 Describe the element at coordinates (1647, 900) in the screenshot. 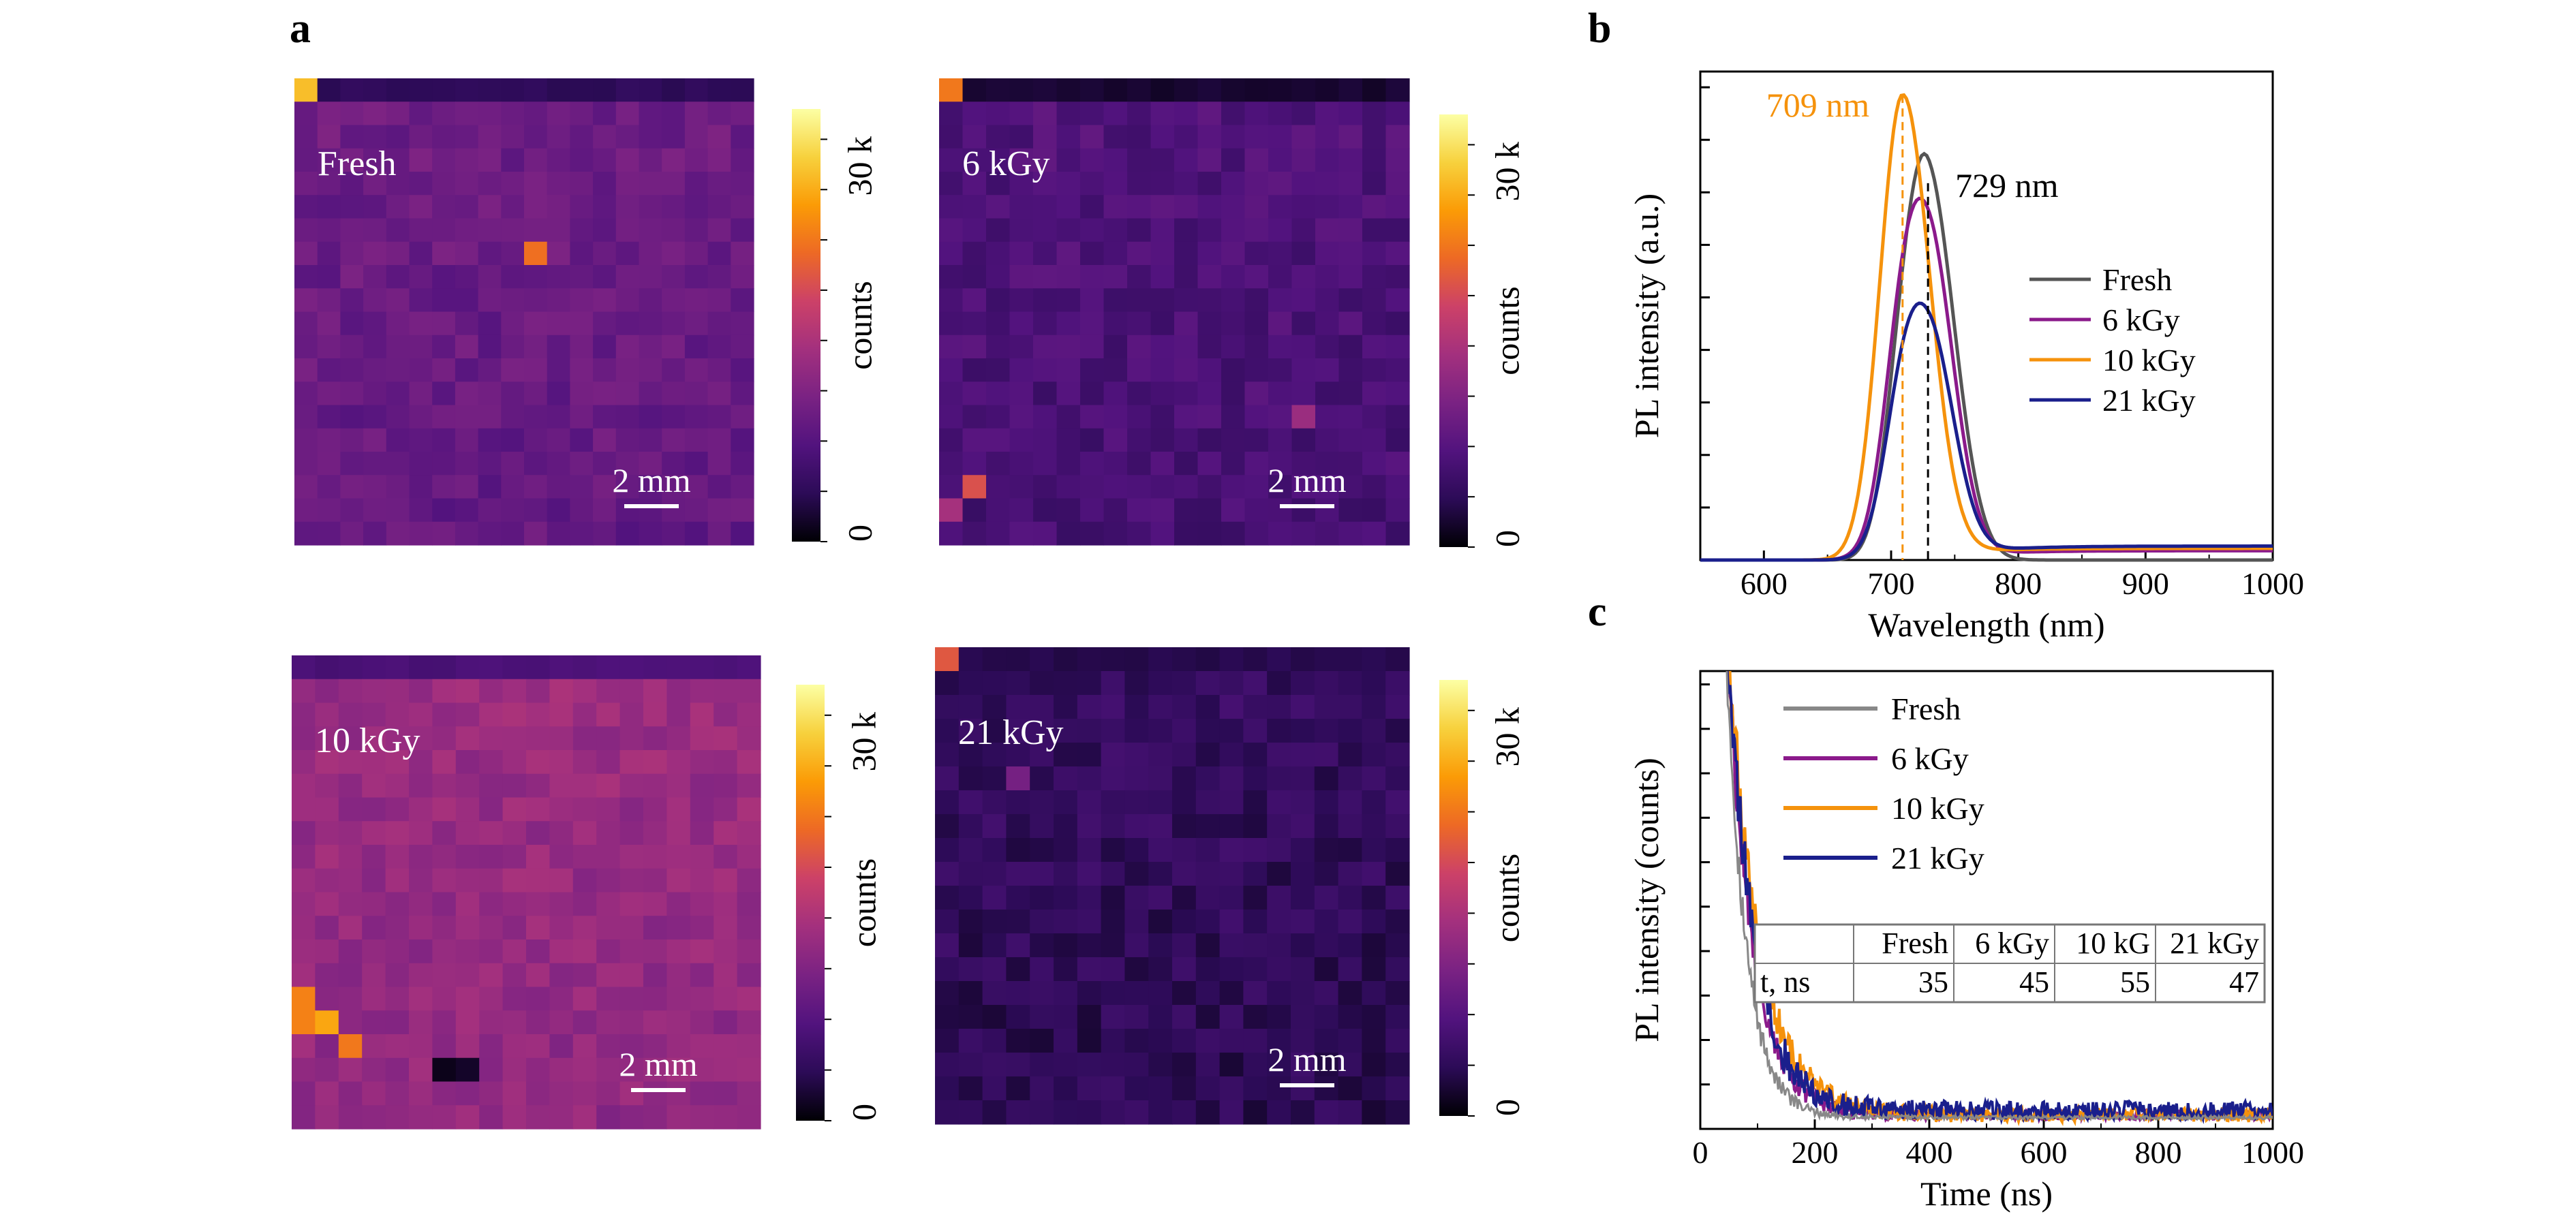

I see `y-axis-title: PL intensity (counts)` at that location.